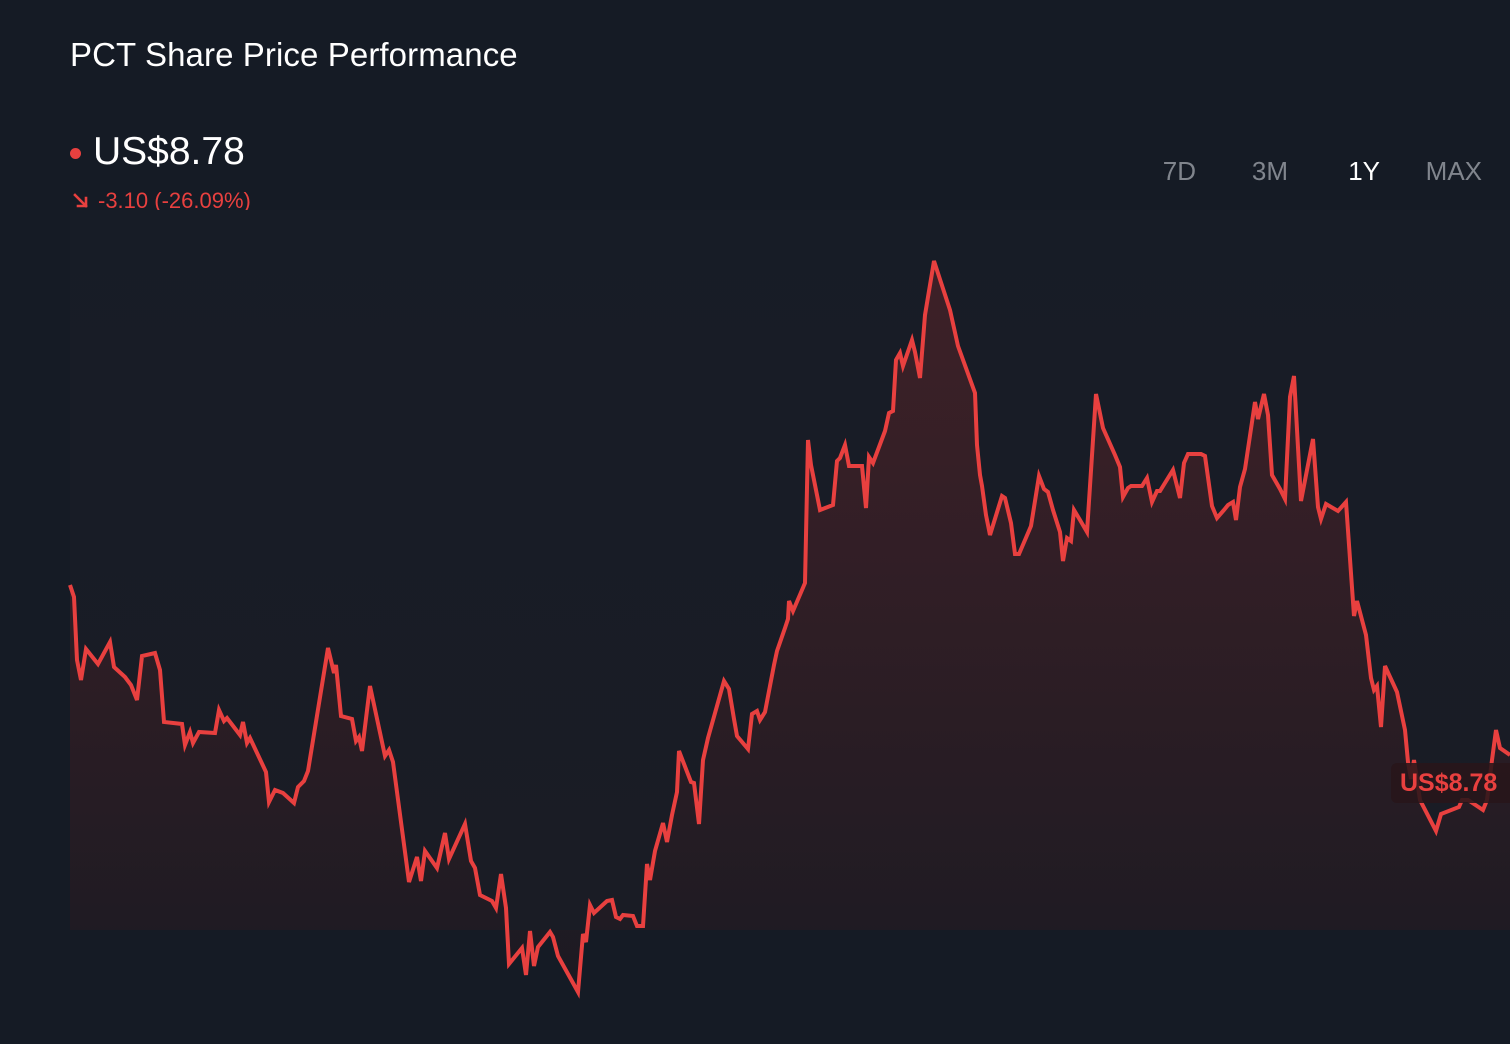 This screenshot has width=1510, height=1044. Describe the element at coordinates (1242, 171) in the screenshot. I see `range-3m-button: 3M` at that location.